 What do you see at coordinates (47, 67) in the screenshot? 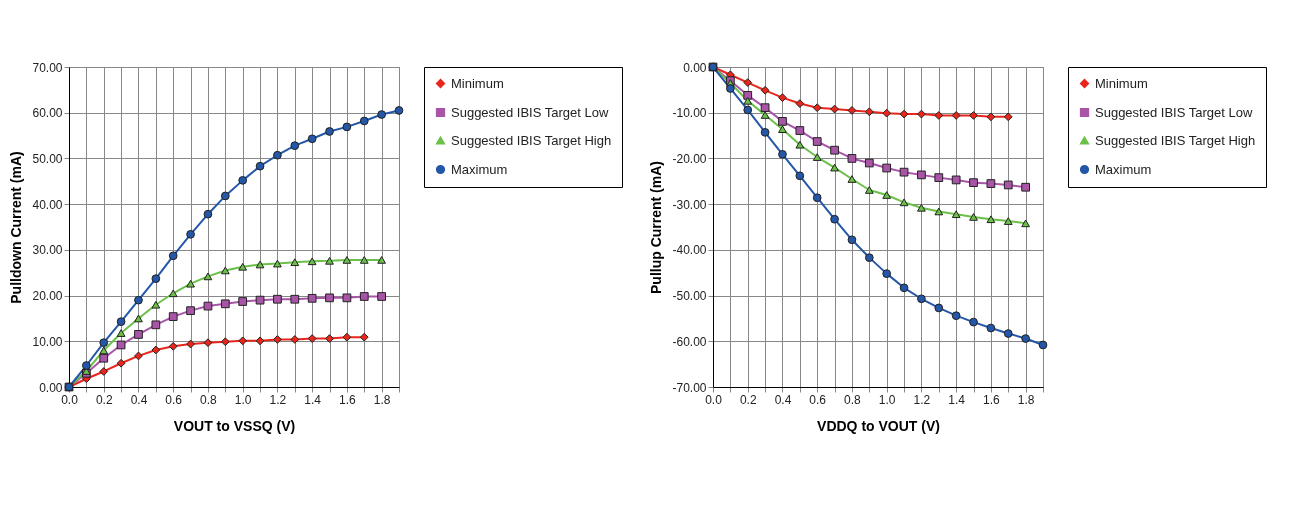
I see `y-tick-label: 70.00` at bounding box center [47, 67].